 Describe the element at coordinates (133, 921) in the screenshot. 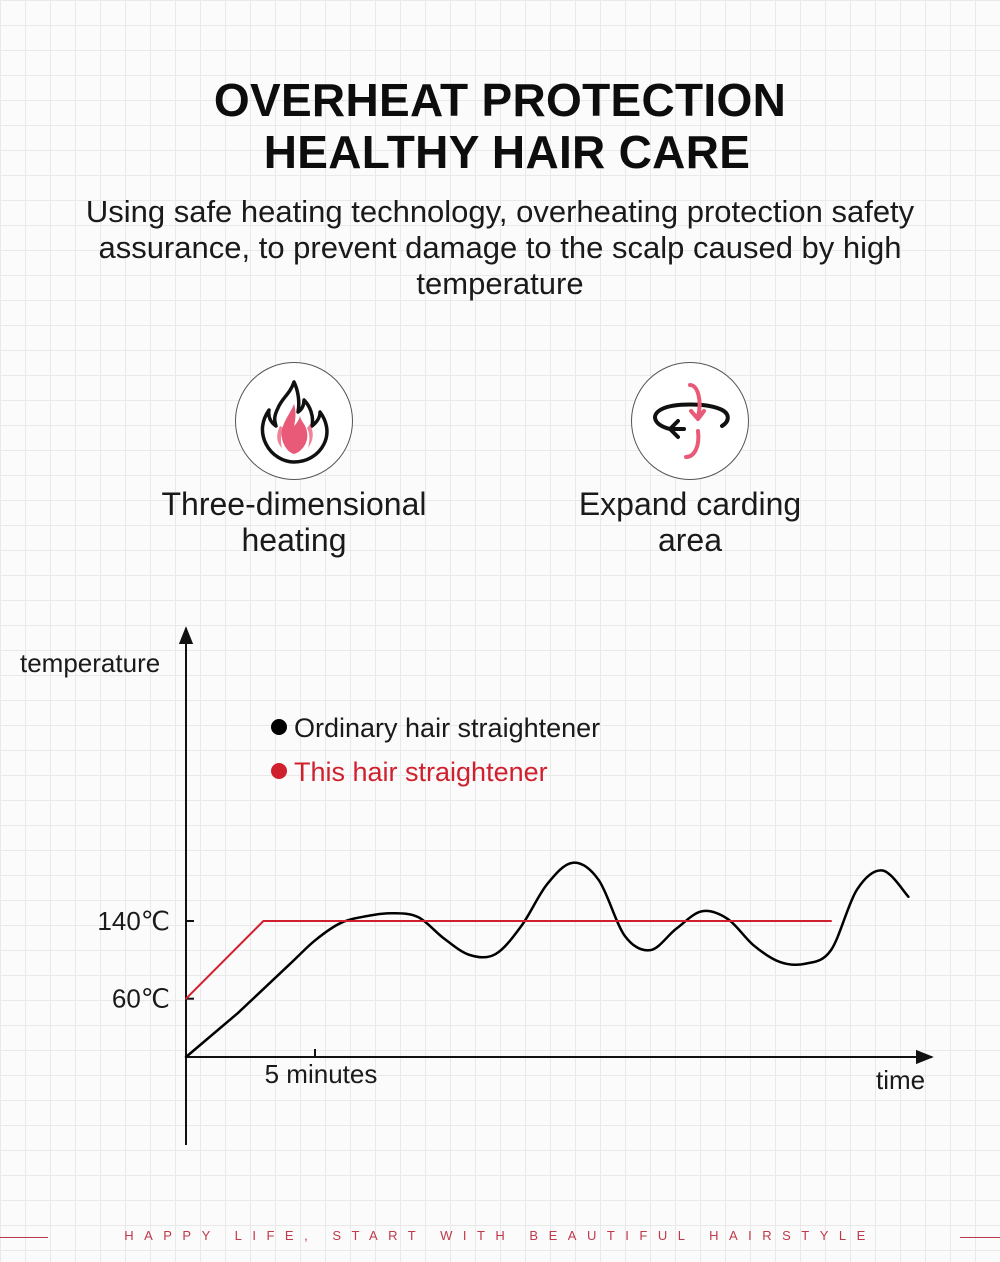

I see `y-tick-label-1: 140℃` at that location.